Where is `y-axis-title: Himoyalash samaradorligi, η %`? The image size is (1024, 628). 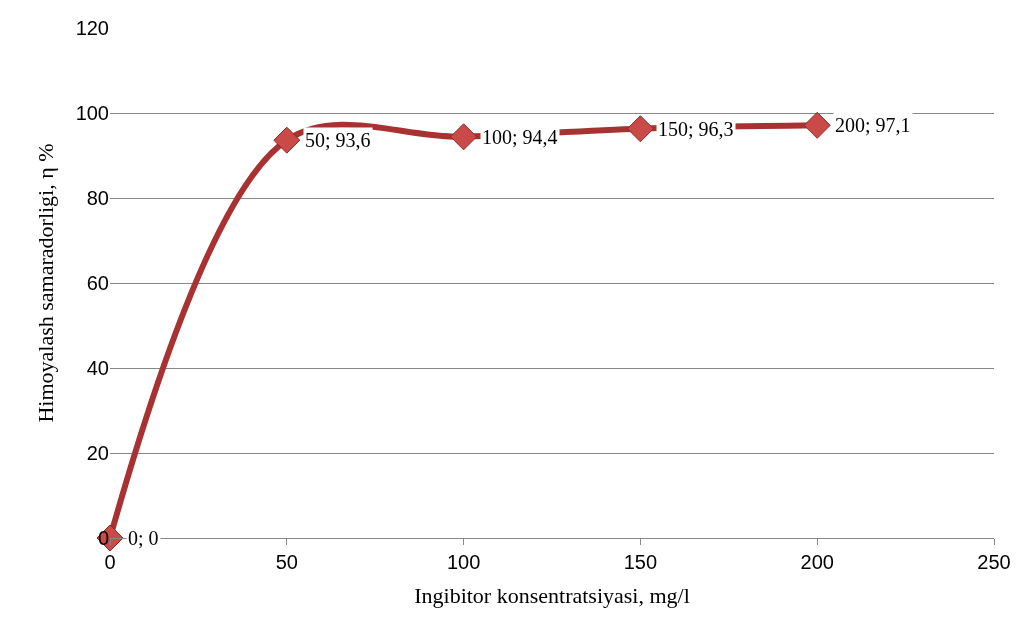 y-axis-title: Himoyalash samaradorligi, η % is located at coordinates (46, 283).